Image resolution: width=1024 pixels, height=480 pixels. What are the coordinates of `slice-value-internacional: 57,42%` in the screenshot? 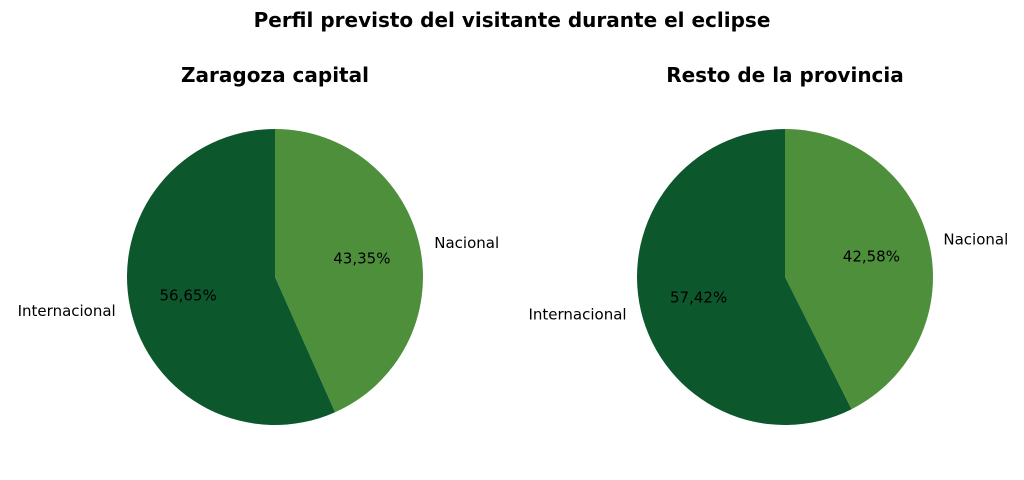 It's located at (698, 298).